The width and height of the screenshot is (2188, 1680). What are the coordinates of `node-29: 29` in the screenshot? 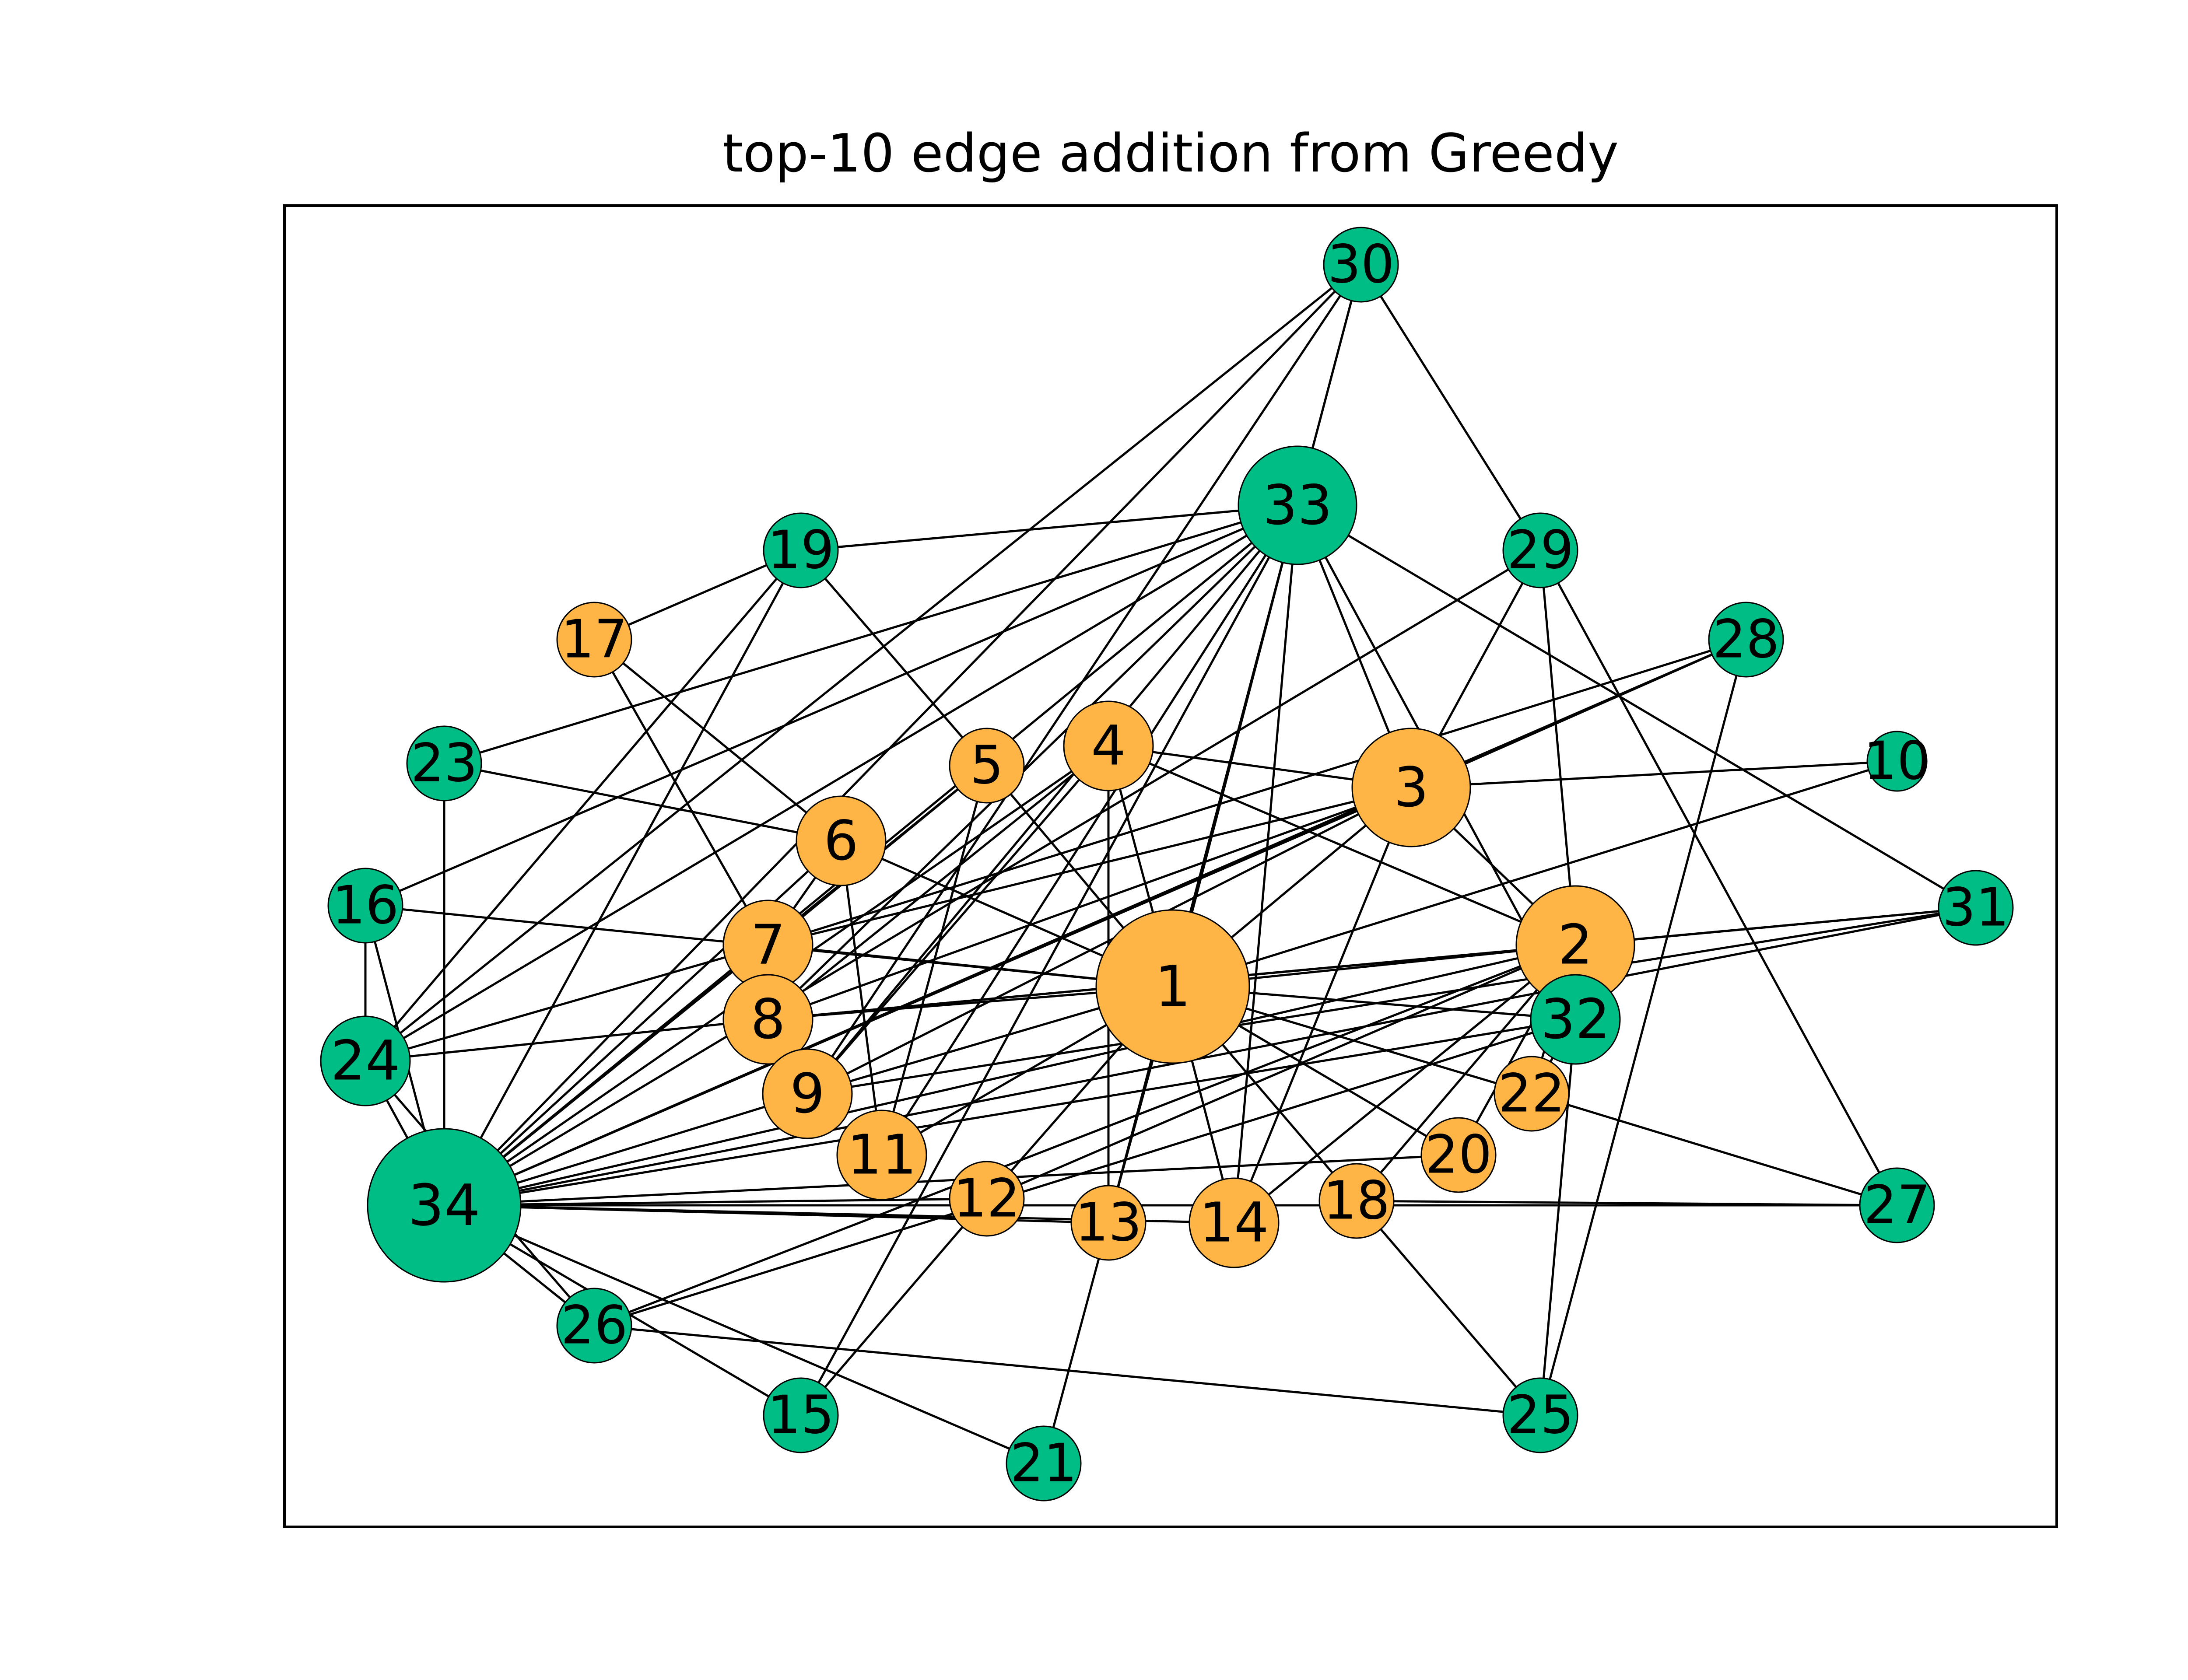 It's located at (1540, 550).